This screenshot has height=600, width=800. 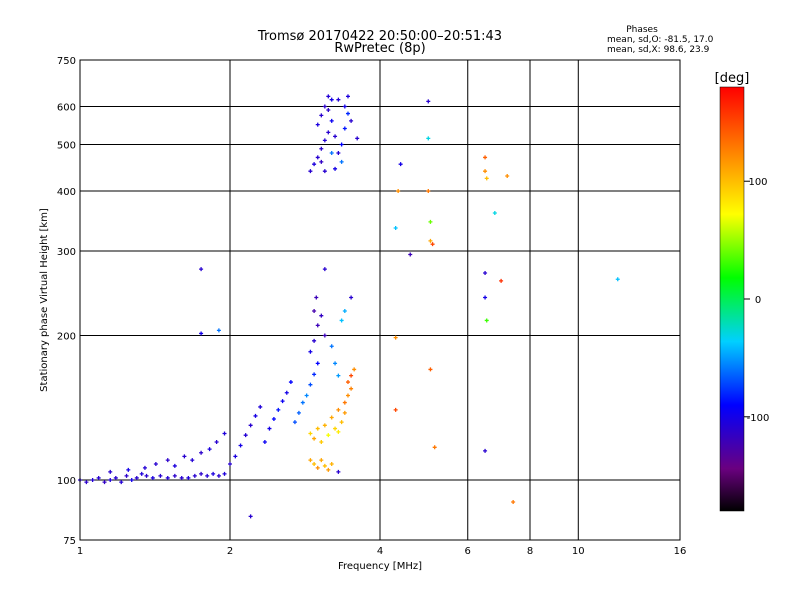 I want to click on y-tick-label: 100, so click(x=66, y=481).